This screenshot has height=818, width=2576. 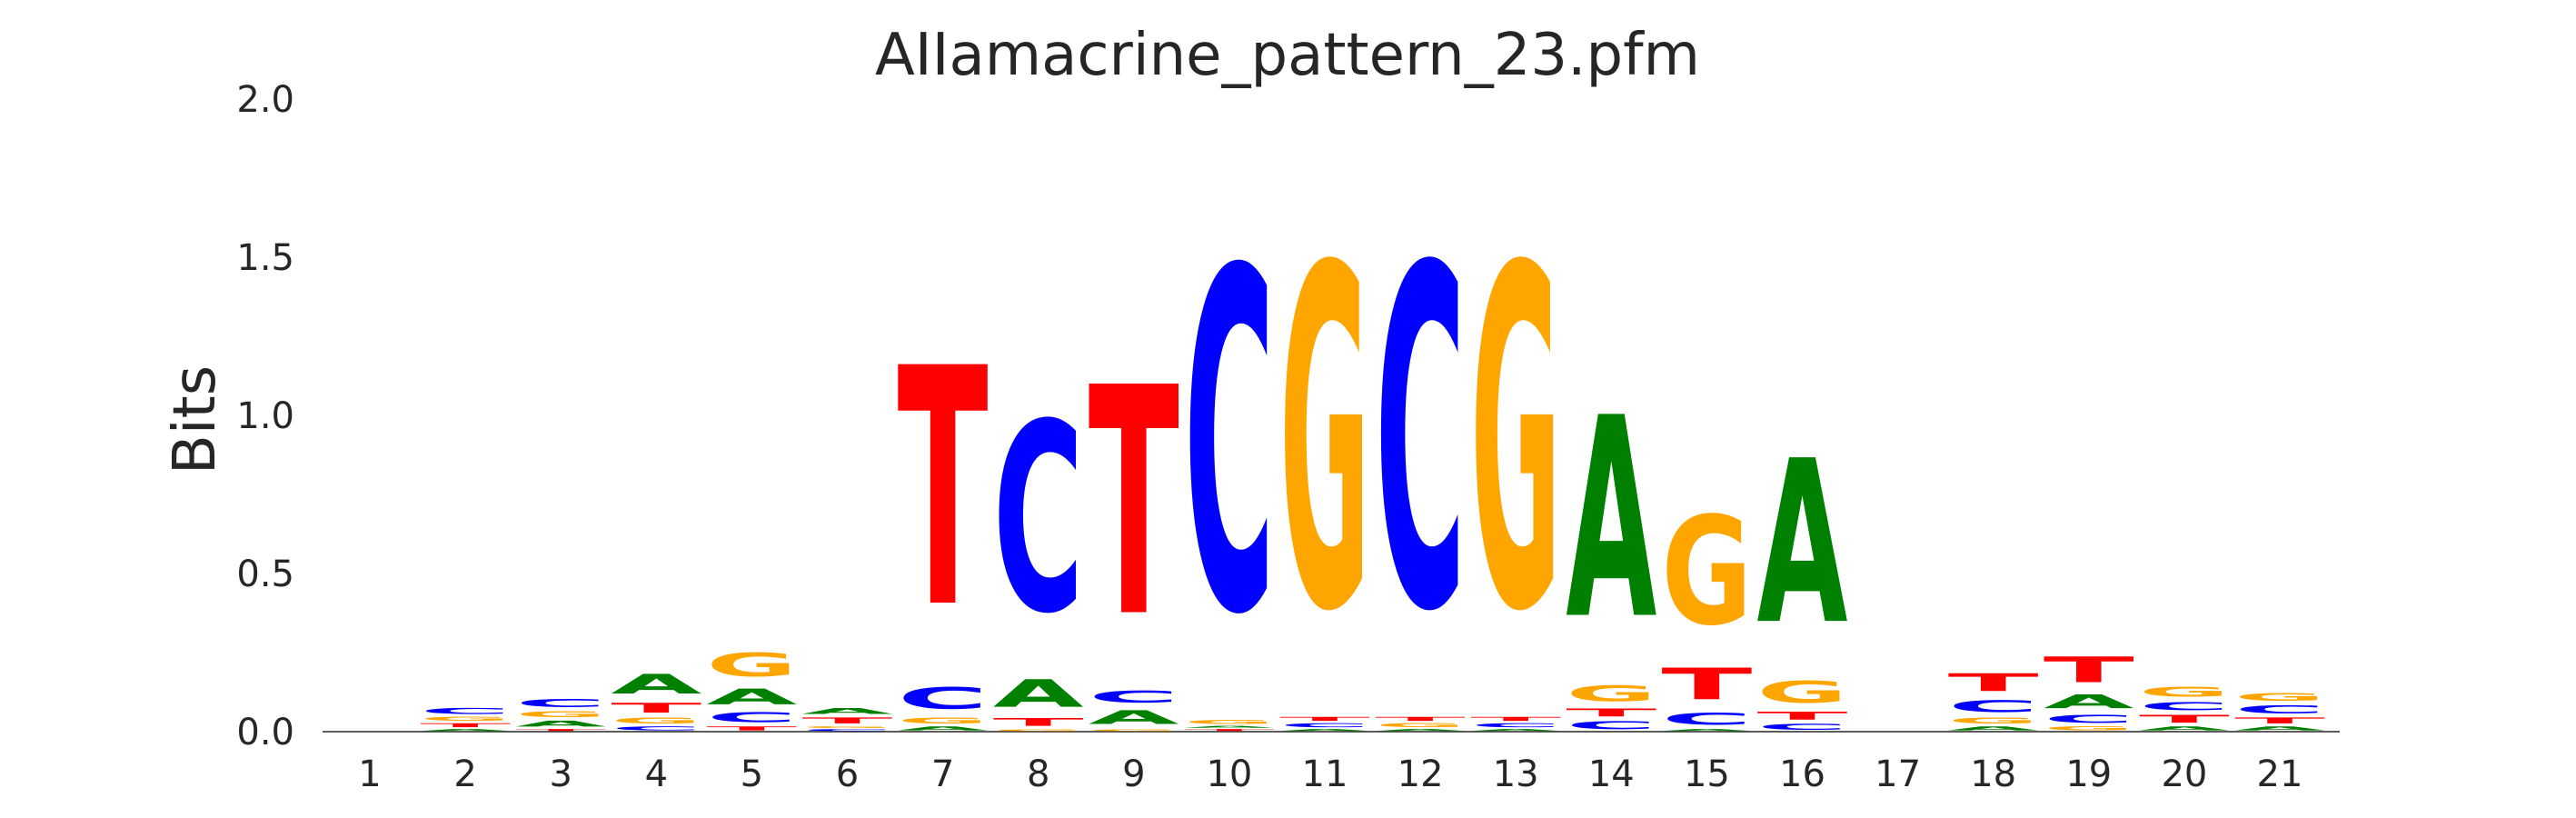 I want to click on x-tick-label: 10, so click(x=1229, y=774).